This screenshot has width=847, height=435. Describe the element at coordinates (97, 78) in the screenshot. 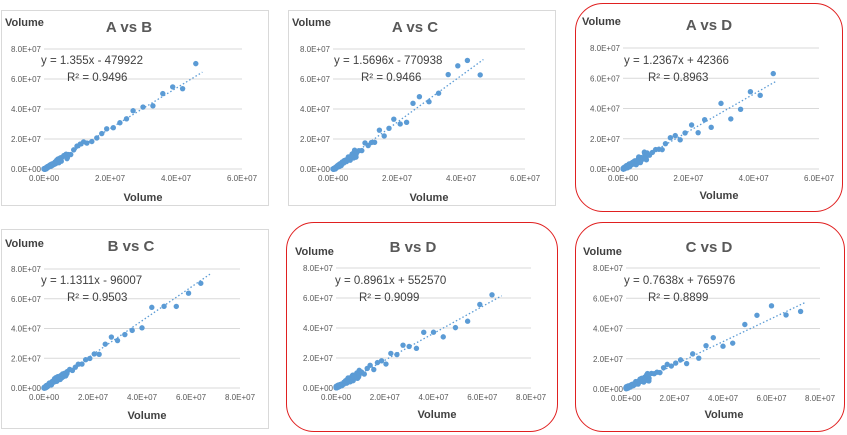

I see `r-squared-label: R² = 0.9496` at that location.